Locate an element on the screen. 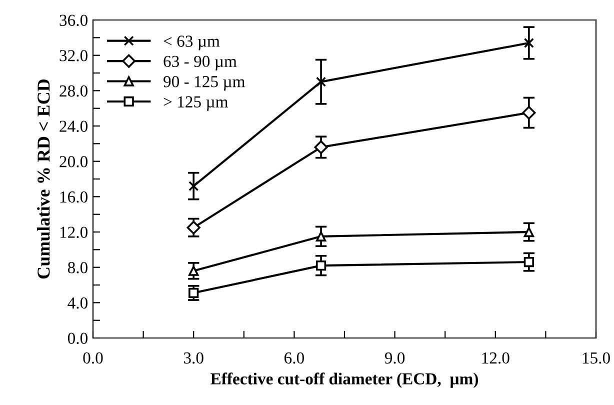  y-tick-label: 4.0 is located at coordinates (78, 303).